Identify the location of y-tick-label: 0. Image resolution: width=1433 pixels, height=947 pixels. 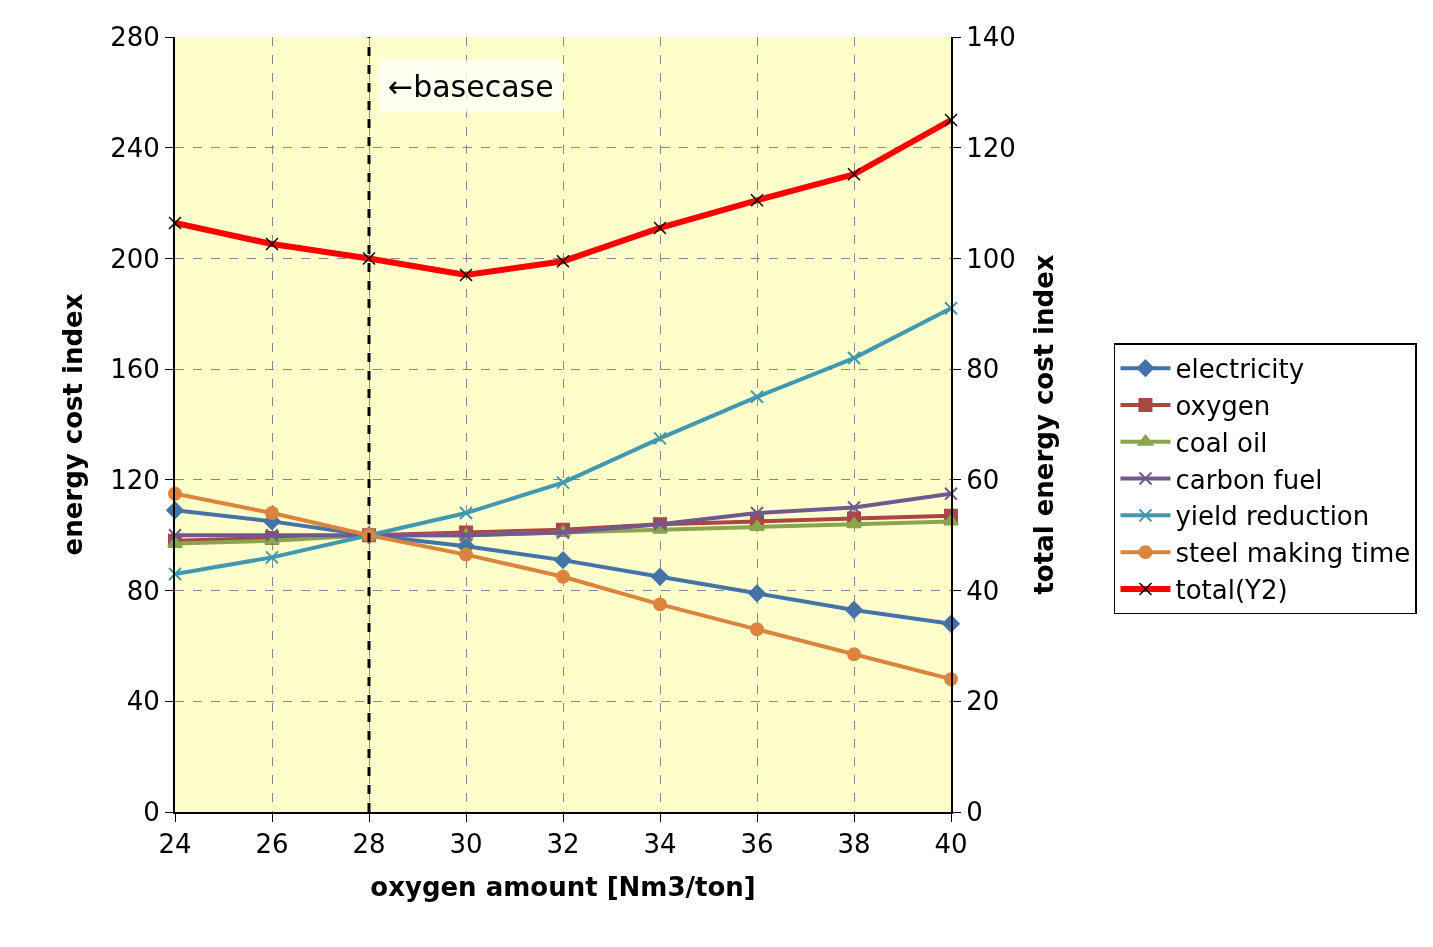
(151, 812).